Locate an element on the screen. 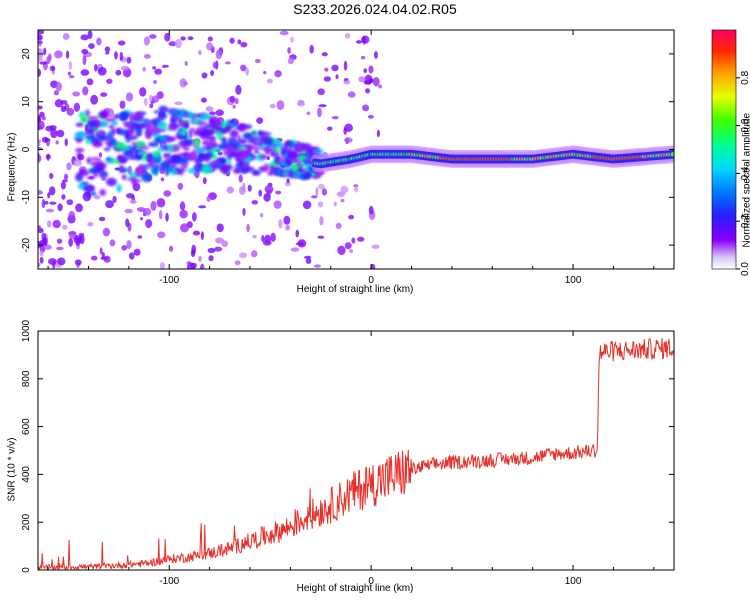  snr-y-tick-label: 800 is located at coordinates (26, 378).